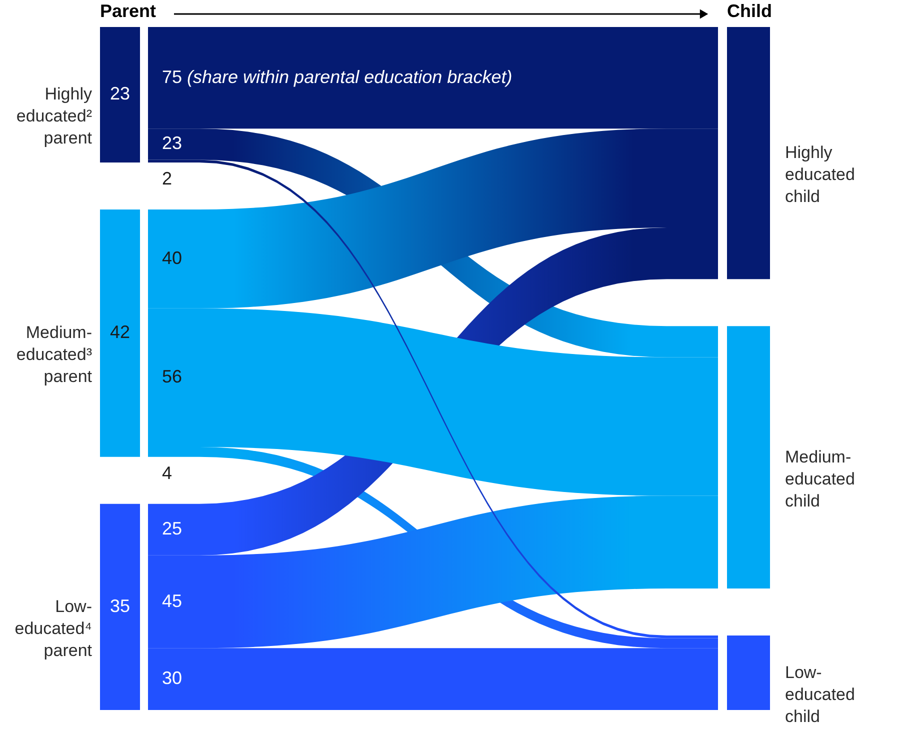 The width and height of the screenshot is (902, 739). I want to click on category-label: Medium-educated³ parent, so click(54, 354).